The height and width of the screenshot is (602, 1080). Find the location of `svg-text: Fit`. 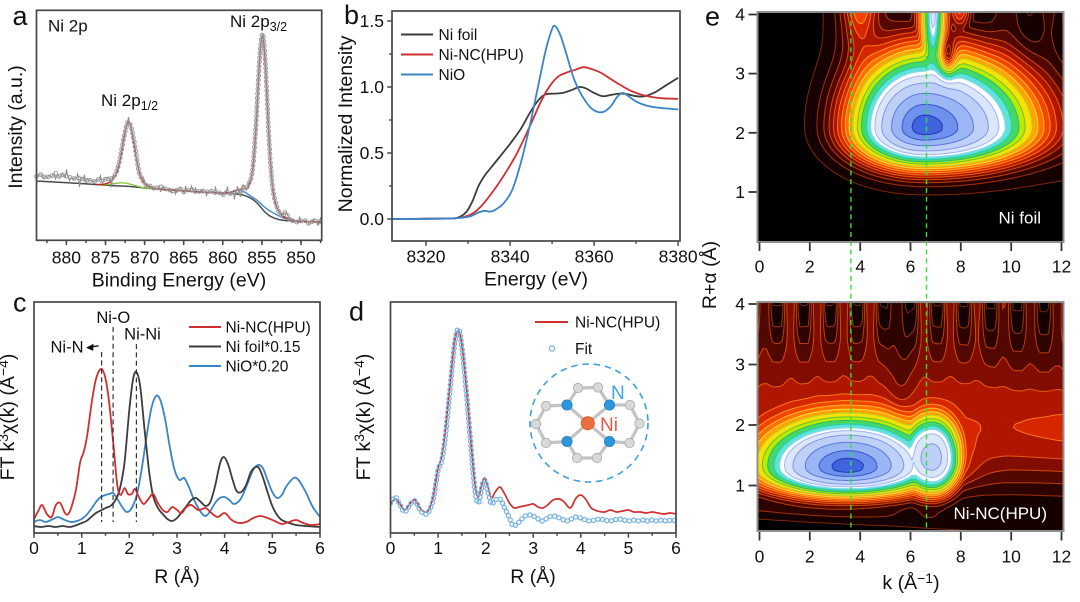

svg-text: Fit is located at coordinates (584, 349).